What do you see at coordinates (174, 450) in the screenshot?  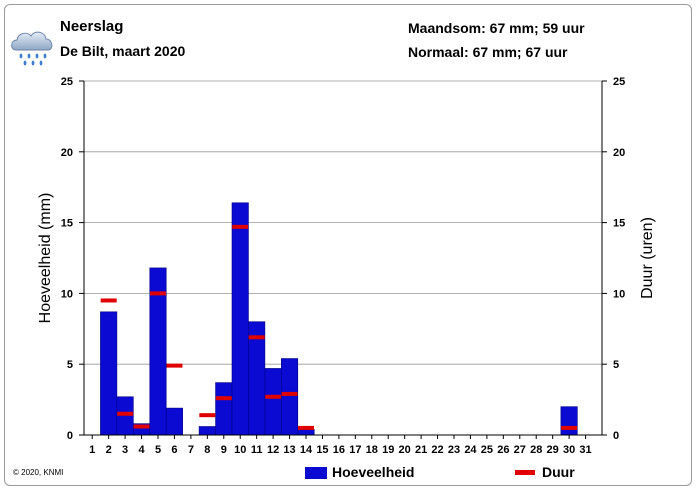 I see `x-tick-label: 6` at bounding box center [174, 450].